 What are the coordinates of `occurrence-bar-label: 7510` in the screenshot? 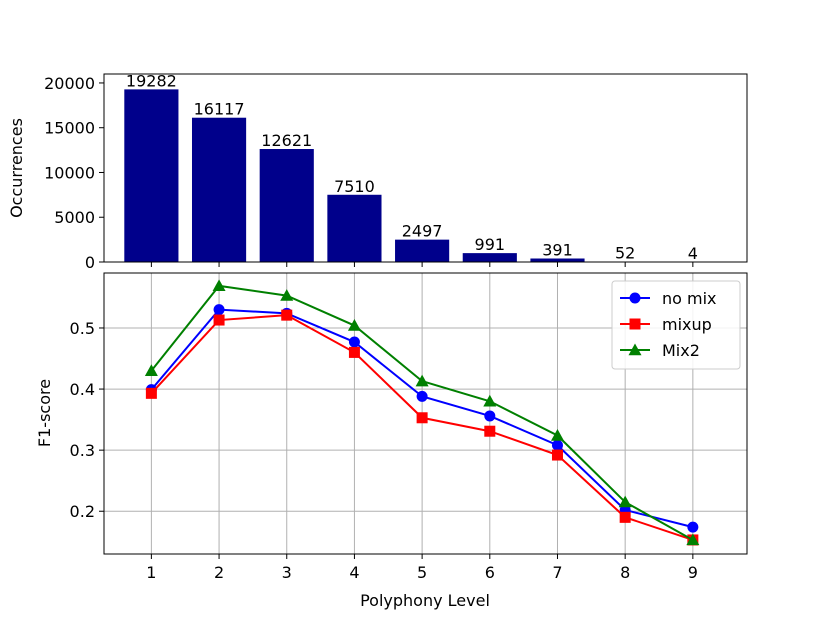 It's located at (354, 186).